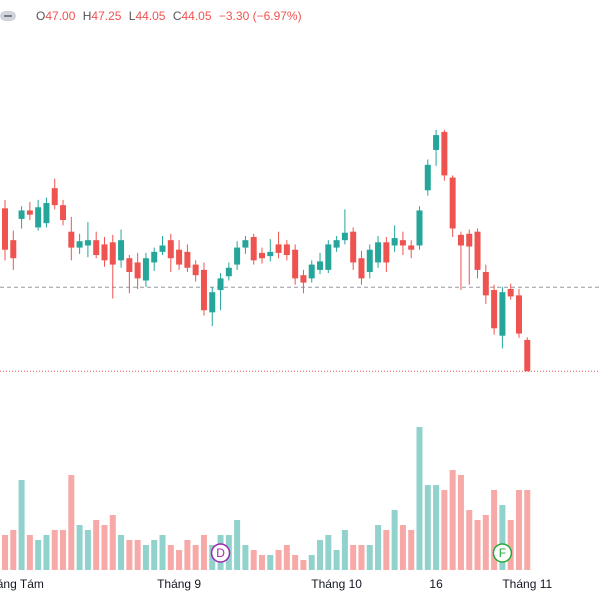 The image size is (600, 600). Describe the element at coordinates (179, 584) in the screenshot. I see `x-tick-label: Tháng 9` at that location.